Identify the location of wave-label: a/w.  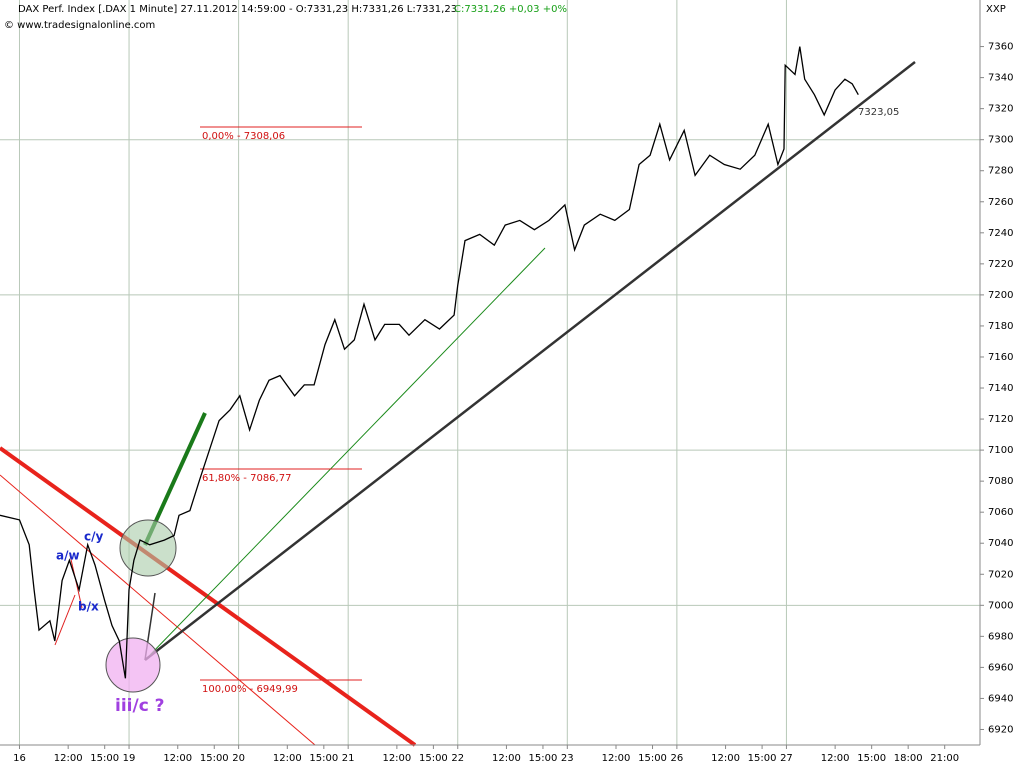
(68, 556).